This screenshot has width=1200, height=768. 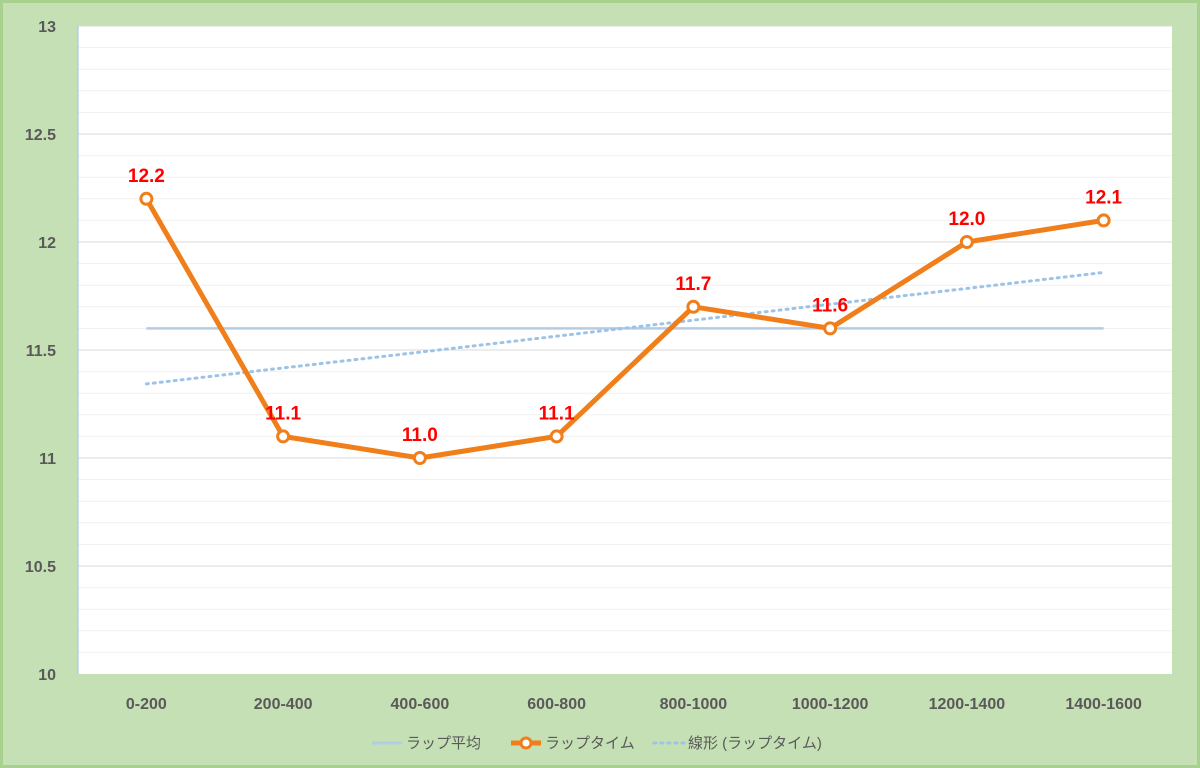 What do you see at coordinates (1103, 704) in the screenshot?
I see `x-tick-label: 1400-1600` at bounding box center [1103, 704].